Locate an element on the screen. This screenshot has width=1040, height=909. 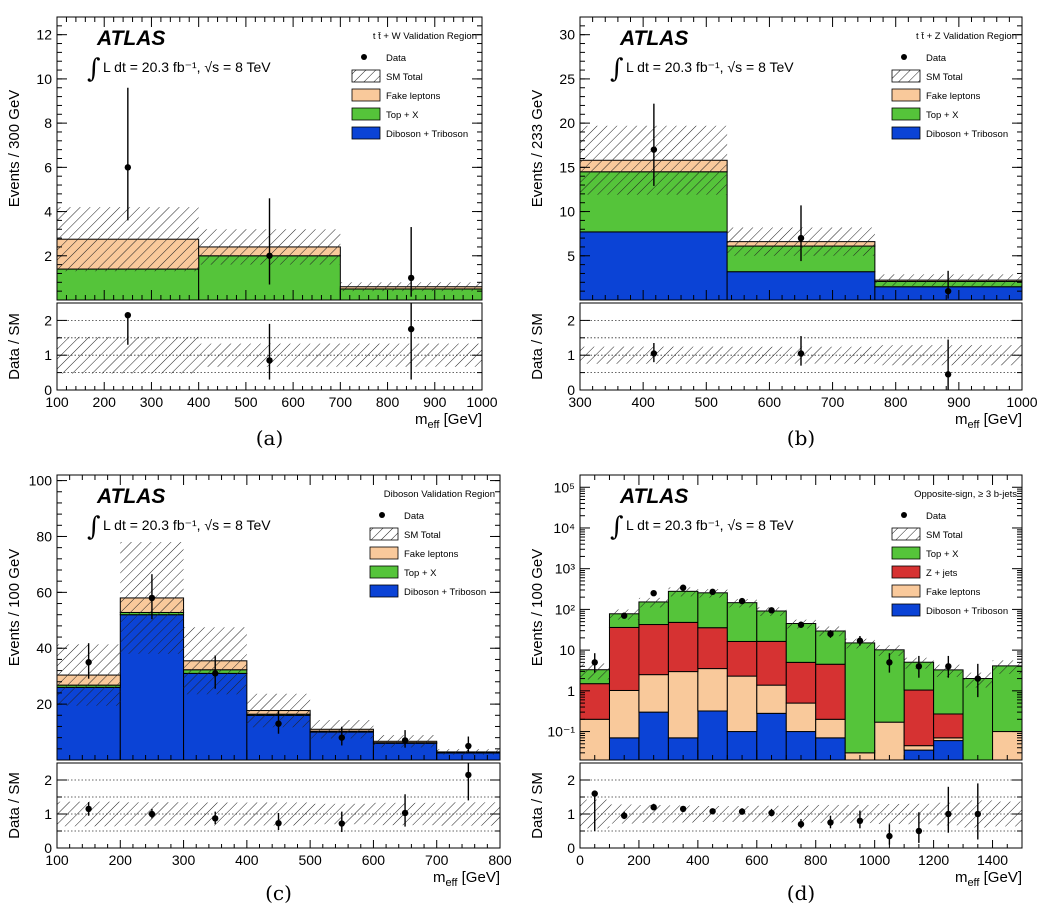
y-axis-title: Events / 233 GeV is located at coordinates (537, 149).